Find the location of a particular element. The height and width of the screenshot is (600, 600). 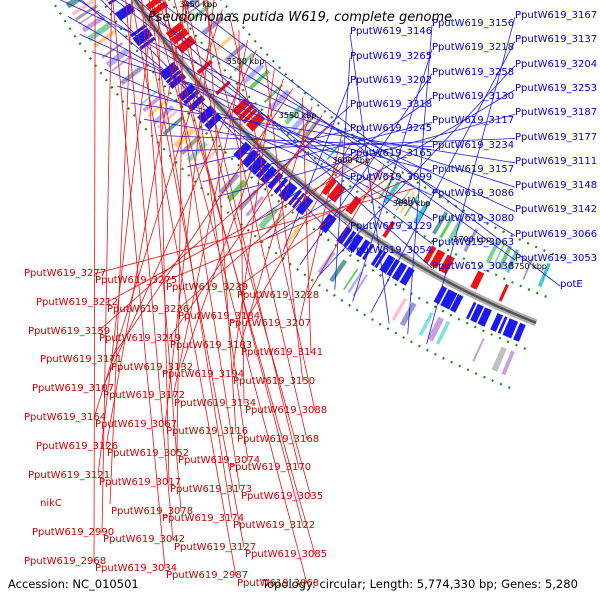

gene-label-forward: PputW619_3146 is located at coordinates (391, 32).